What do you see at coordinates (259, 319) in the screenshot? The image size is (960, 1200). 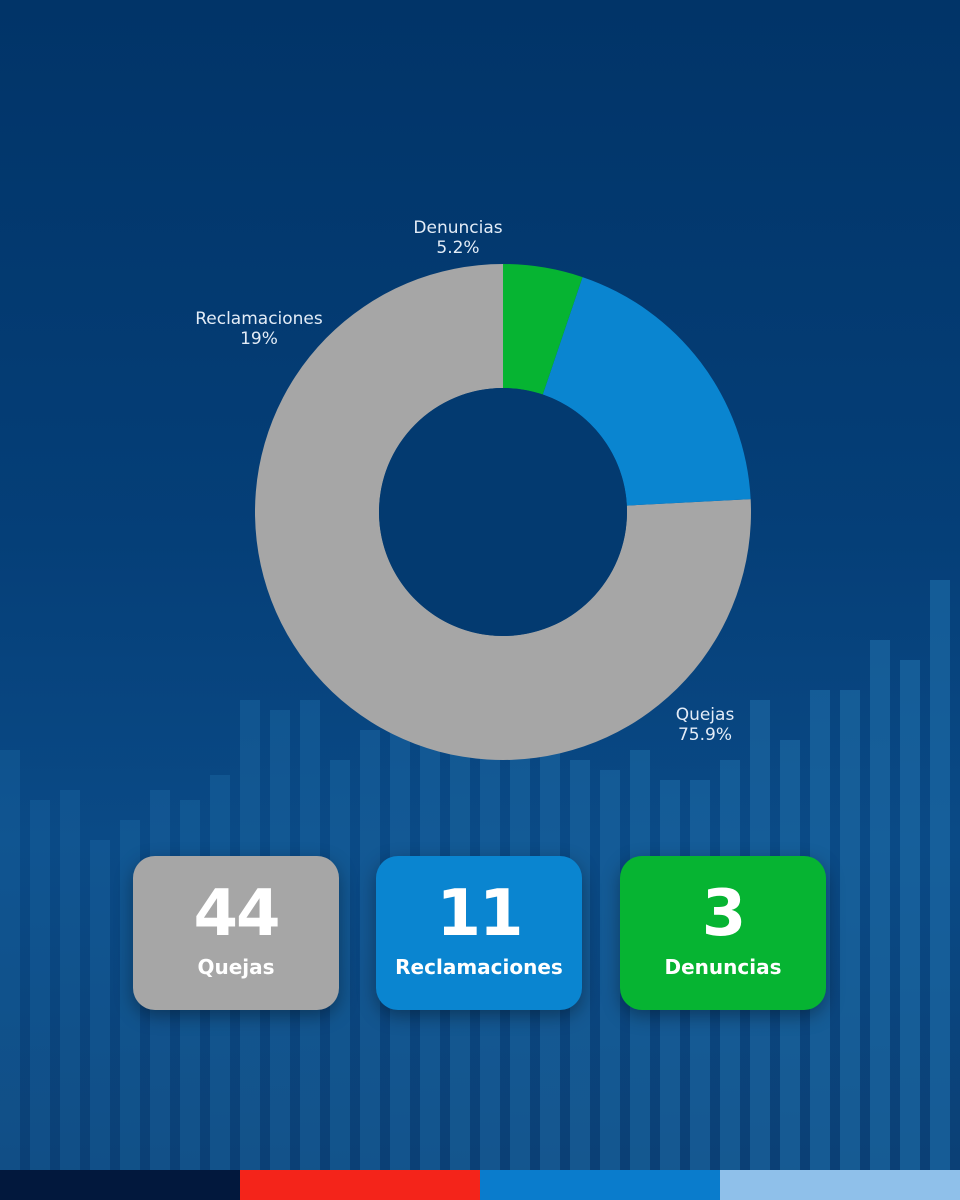 I see `slice-label-reclamaciones: Reclamaciones` at bounding box center [259, 319].